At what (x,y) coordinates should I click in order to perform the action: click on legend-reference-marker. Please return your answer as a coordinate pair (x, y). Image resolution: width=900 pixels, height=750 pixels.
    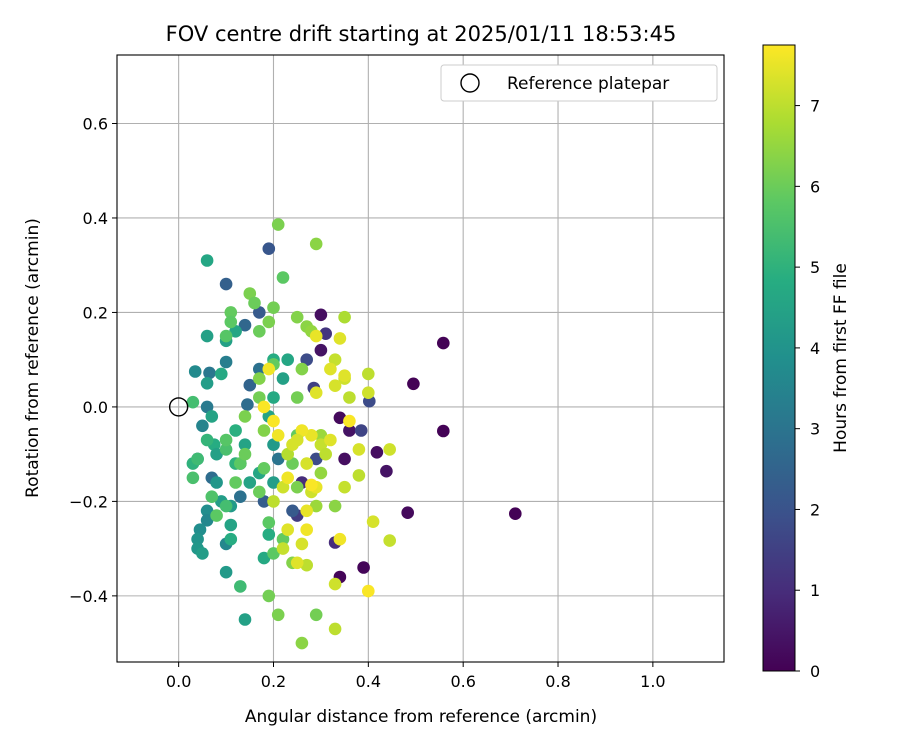
    Looking at the image, I should click on (470, 83).